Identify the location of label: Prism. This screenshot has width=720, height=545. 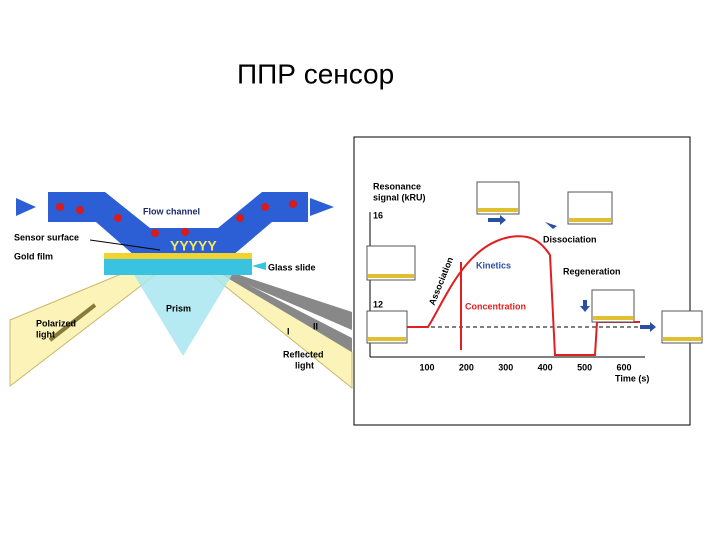
(178, 308).